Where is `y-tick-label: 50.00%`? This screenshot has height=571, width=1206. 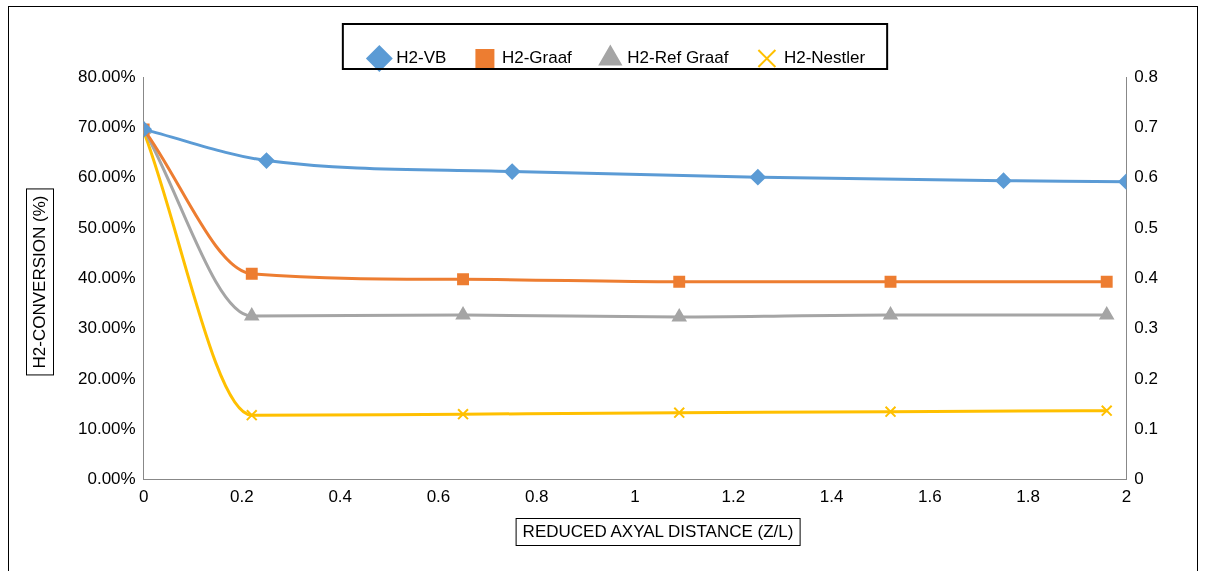
y-tick-label: 50.00% is located at coordinates (106, 227).